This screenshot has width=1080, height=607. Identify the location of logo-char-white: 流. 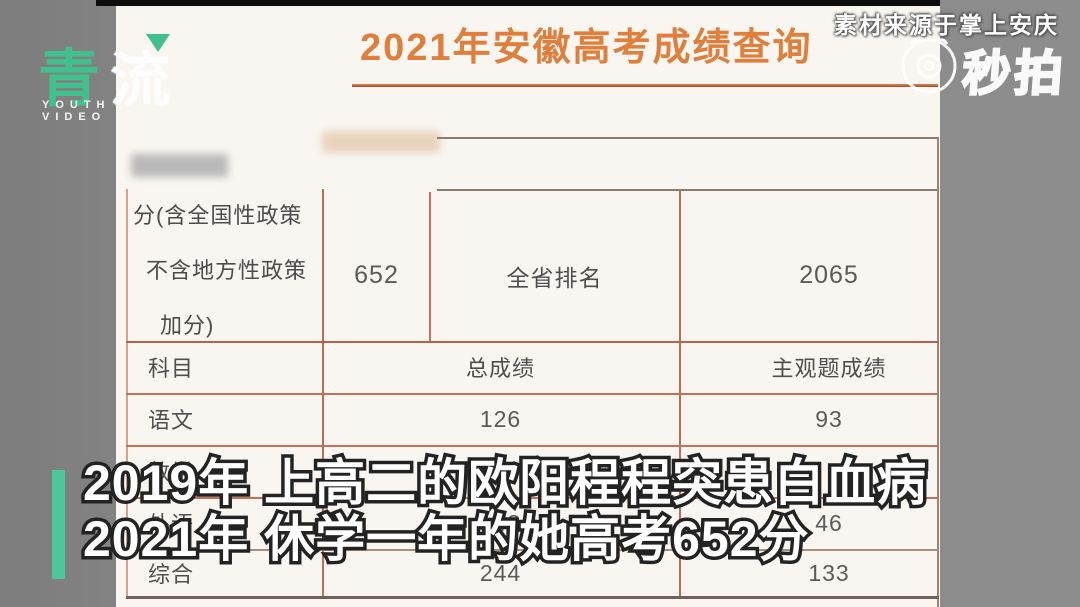
(140, 80).